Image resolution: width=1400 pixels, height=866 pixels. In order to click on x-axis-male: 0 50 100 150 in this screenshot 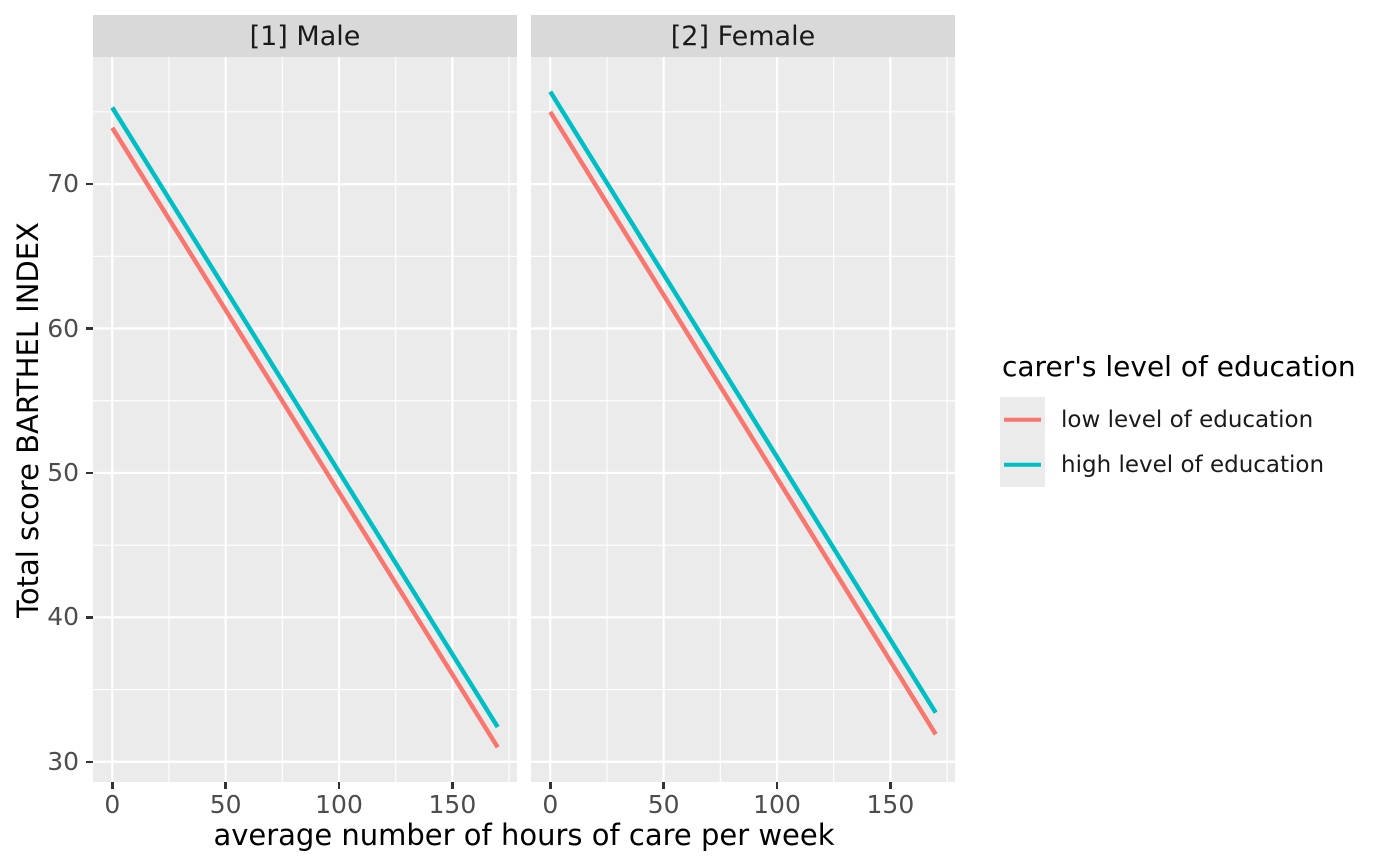, I will do `click(305, 807)`.